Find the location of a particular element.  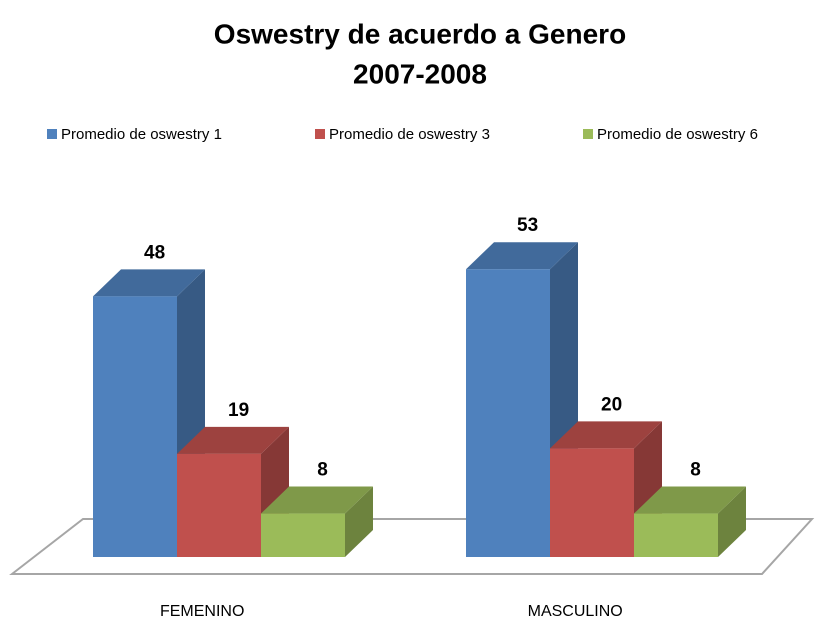

data-label: 53 is located at coordinates (527, 225).